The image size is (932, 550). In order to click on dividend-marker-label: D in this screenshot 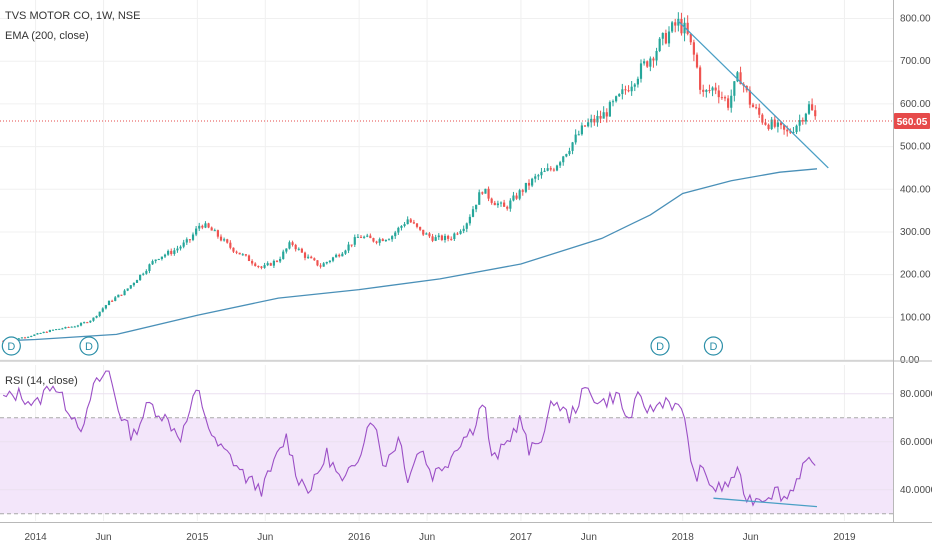, I will do `click(11, 347)`.